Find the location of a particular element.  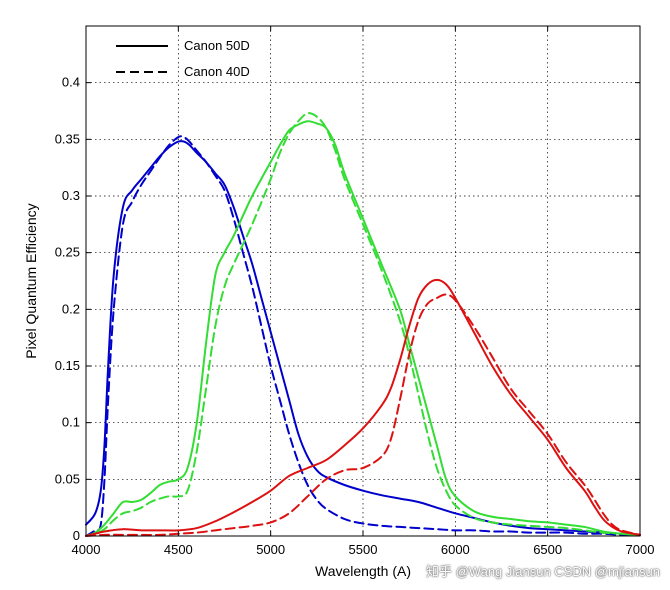

legend-label: Canon 40D is located at coordinates (217, 71).